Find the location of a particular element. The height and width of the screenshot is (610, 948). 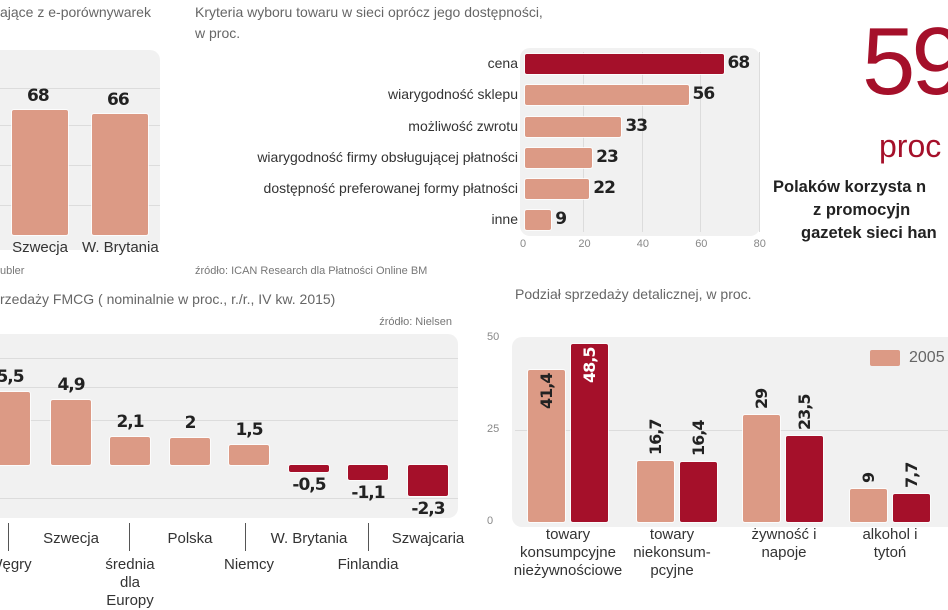

value-label: 16,7 is located at coordinates (655, 437).